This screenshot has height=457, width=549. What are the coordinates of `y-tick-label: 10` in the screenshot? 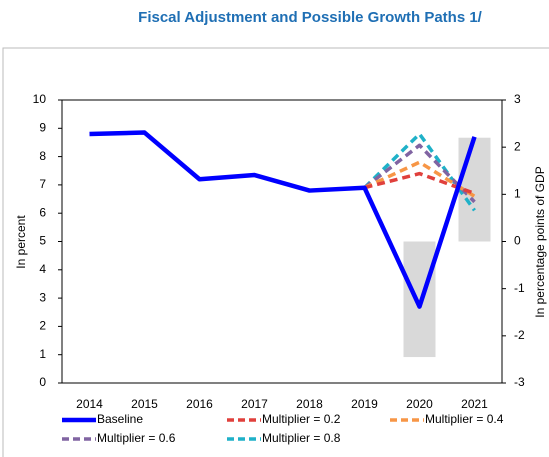 It's located at (40, 99).